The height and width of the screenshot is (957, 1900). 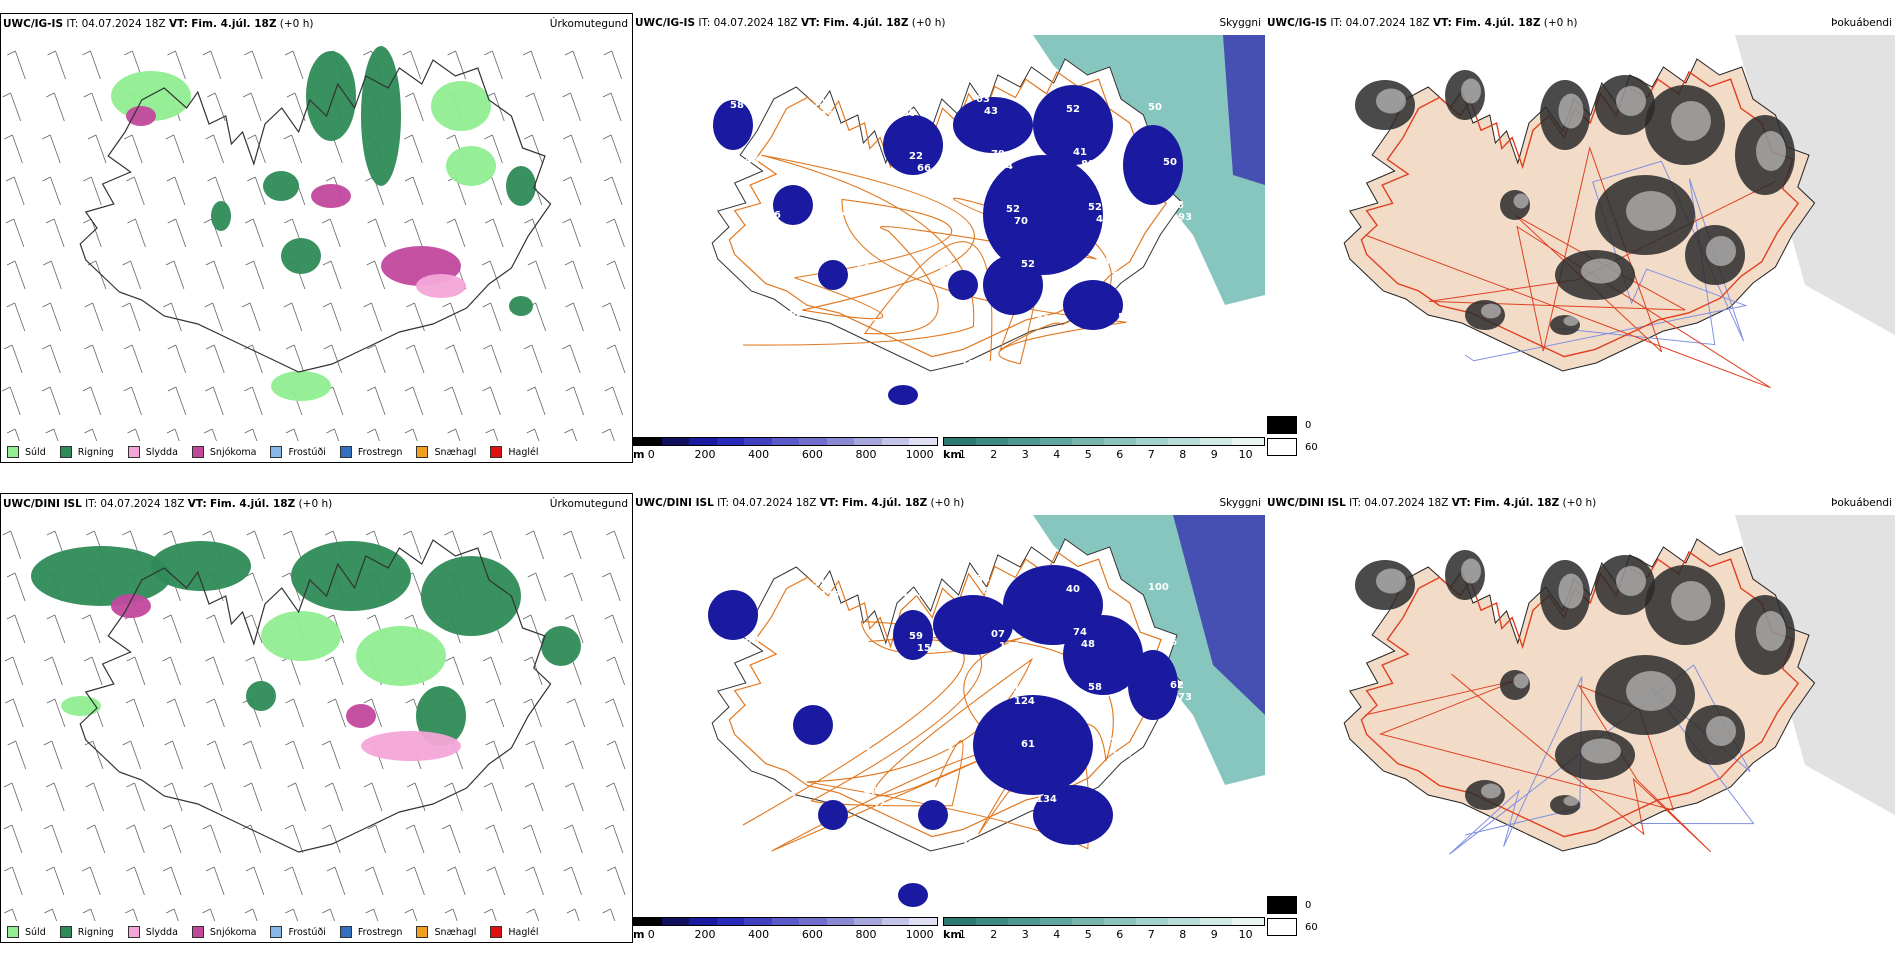 I want to click on ceiling-label: 84, so click(x=1140, y=852).